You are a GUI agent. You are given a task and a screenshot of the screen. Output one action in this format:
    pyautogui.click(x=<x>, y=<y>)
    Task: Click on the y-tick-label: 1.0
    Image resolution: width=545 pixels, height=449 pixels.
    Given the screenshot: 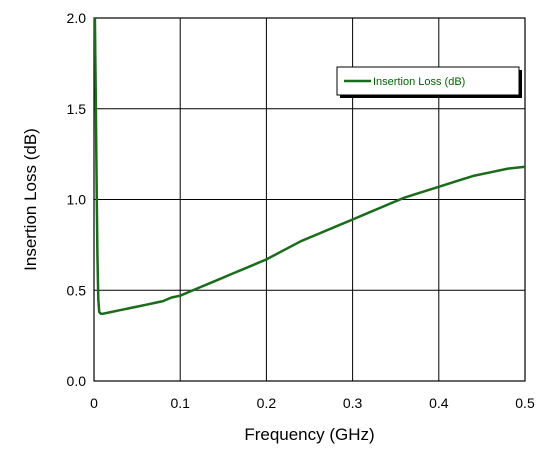 What is the action you would take?
    pyautogui.click(x=77, y=200)
    